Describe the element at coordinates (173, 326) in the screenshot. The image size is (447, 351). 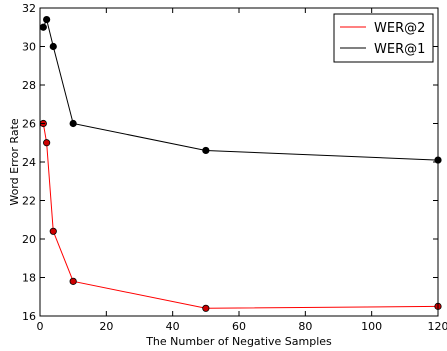
I see `x-tick-label: 40` at that location.